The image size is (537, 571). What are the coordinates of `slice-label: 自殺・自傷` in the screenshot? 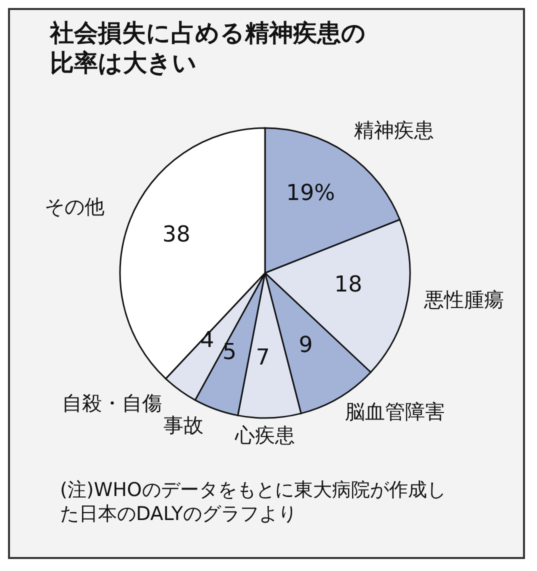 It's located at (112, 403).